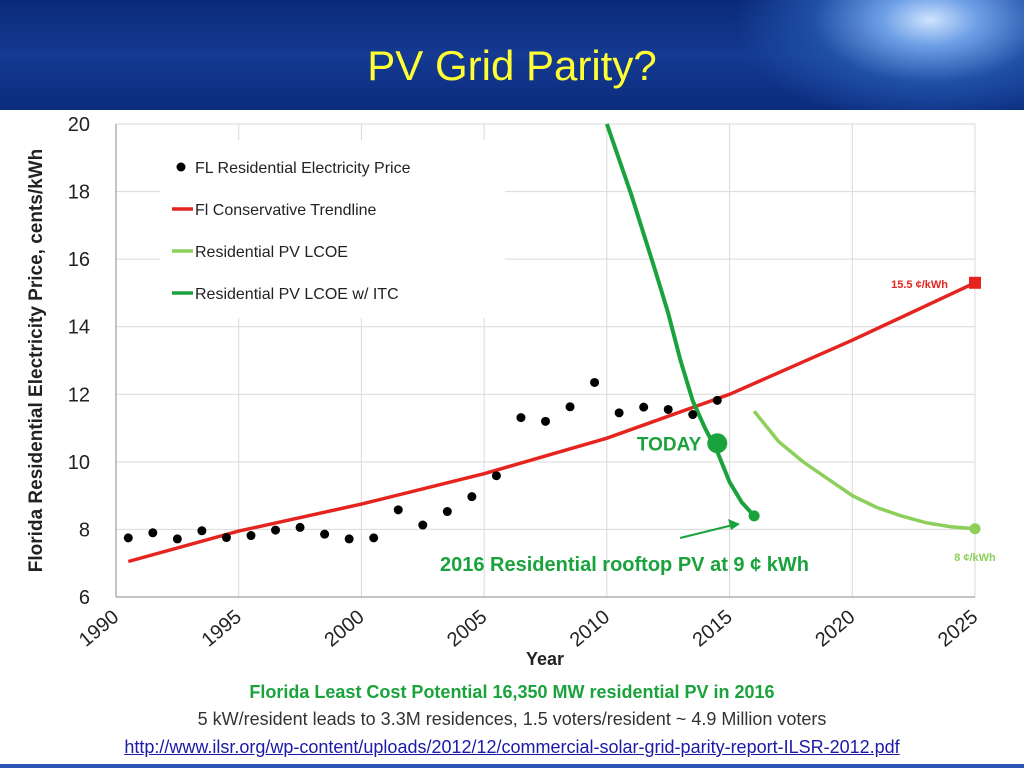 The height and width of the screenshot is (768, 1024). What do you see at coordinates (303, 168) in the screenshot?
I see `legend-label: FL Residential Electricity Price` at bounding box center [303, 168].